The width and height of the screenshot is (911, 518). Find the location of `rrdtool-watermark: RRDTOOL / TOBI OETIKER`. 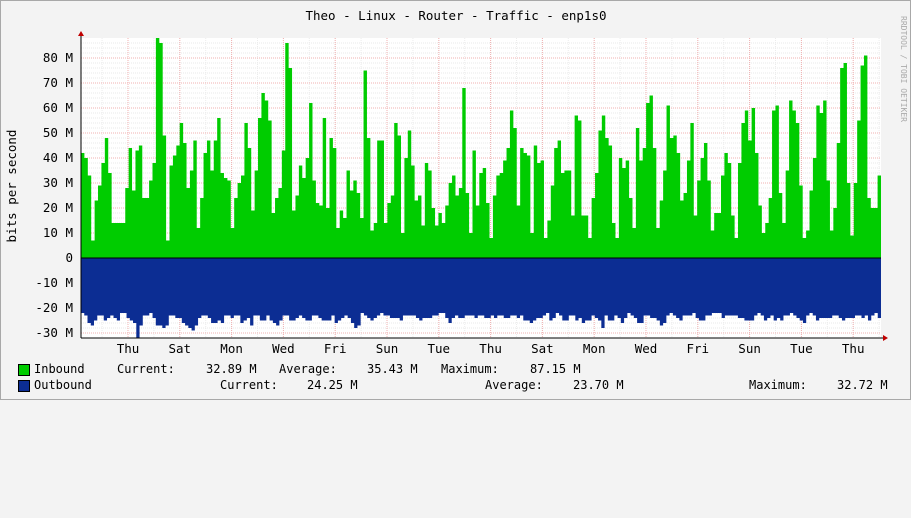

rrdtool-watermark: RRDTOOL / TOBI OETIKER is located at coordinates (903, 69).